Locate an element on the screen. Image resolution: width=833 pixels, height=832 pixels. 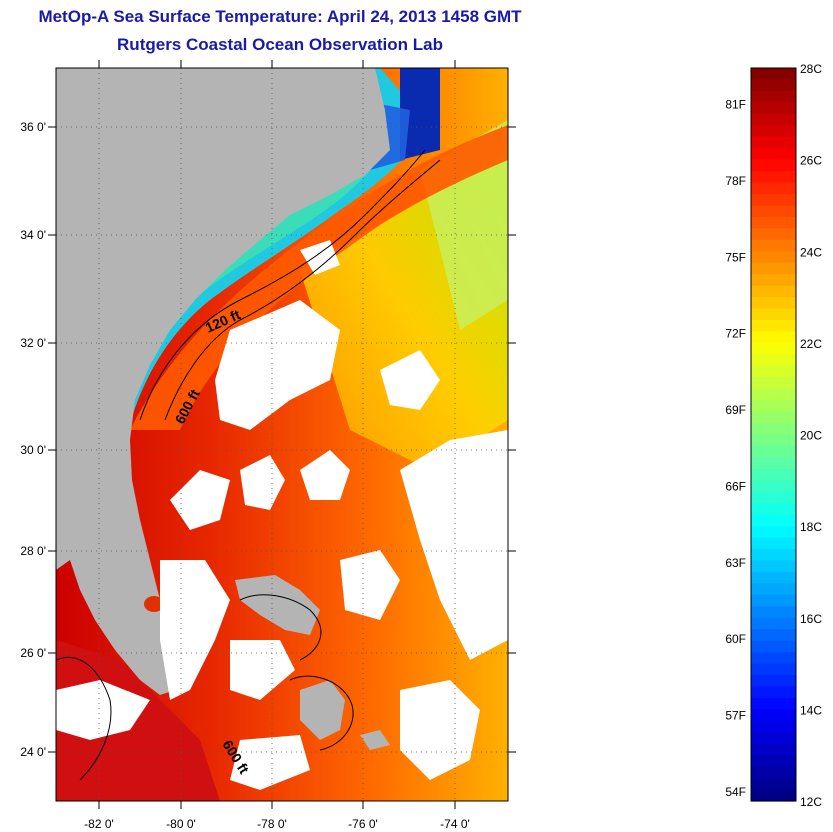
contour-bahamas is located at coordinates (280, 627).